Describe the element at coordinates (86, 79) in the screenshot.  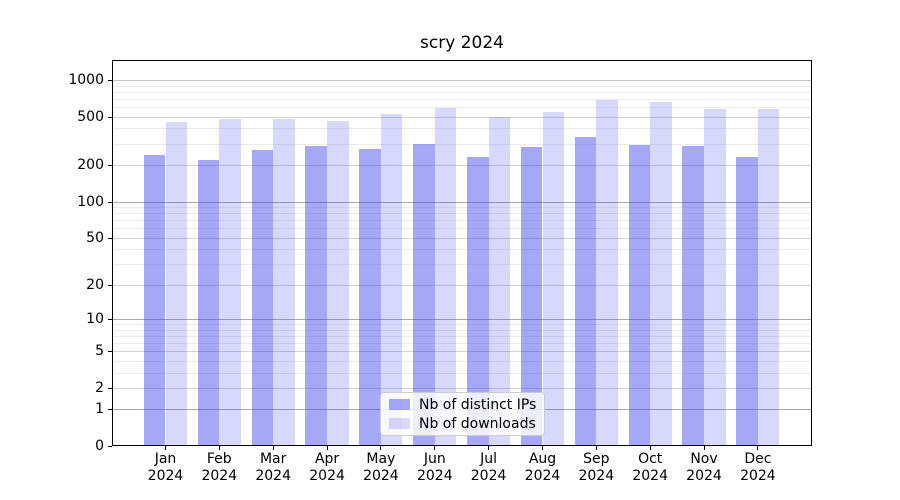
I see `y-tick-label-1000: 1000` at that location.